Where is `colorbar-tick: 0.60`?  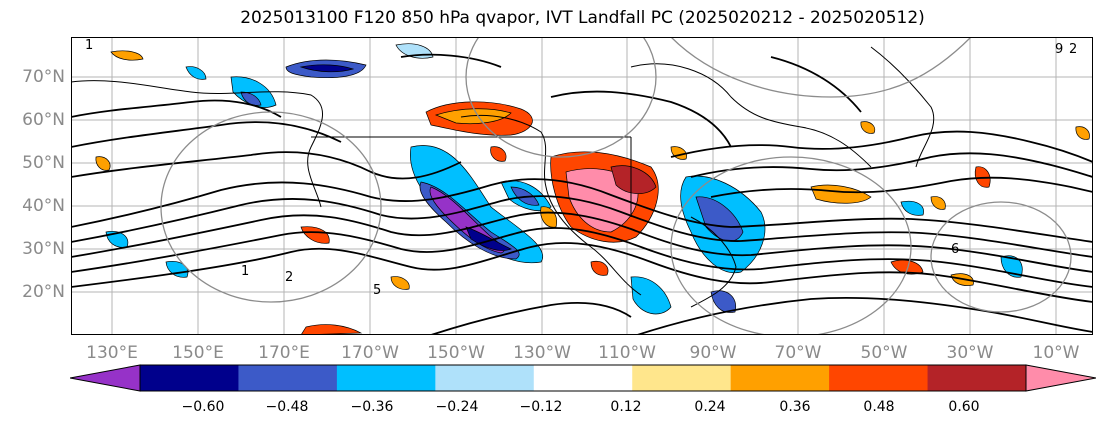
colorbar-tick: 0.60 is located at coordinates (964, 407).